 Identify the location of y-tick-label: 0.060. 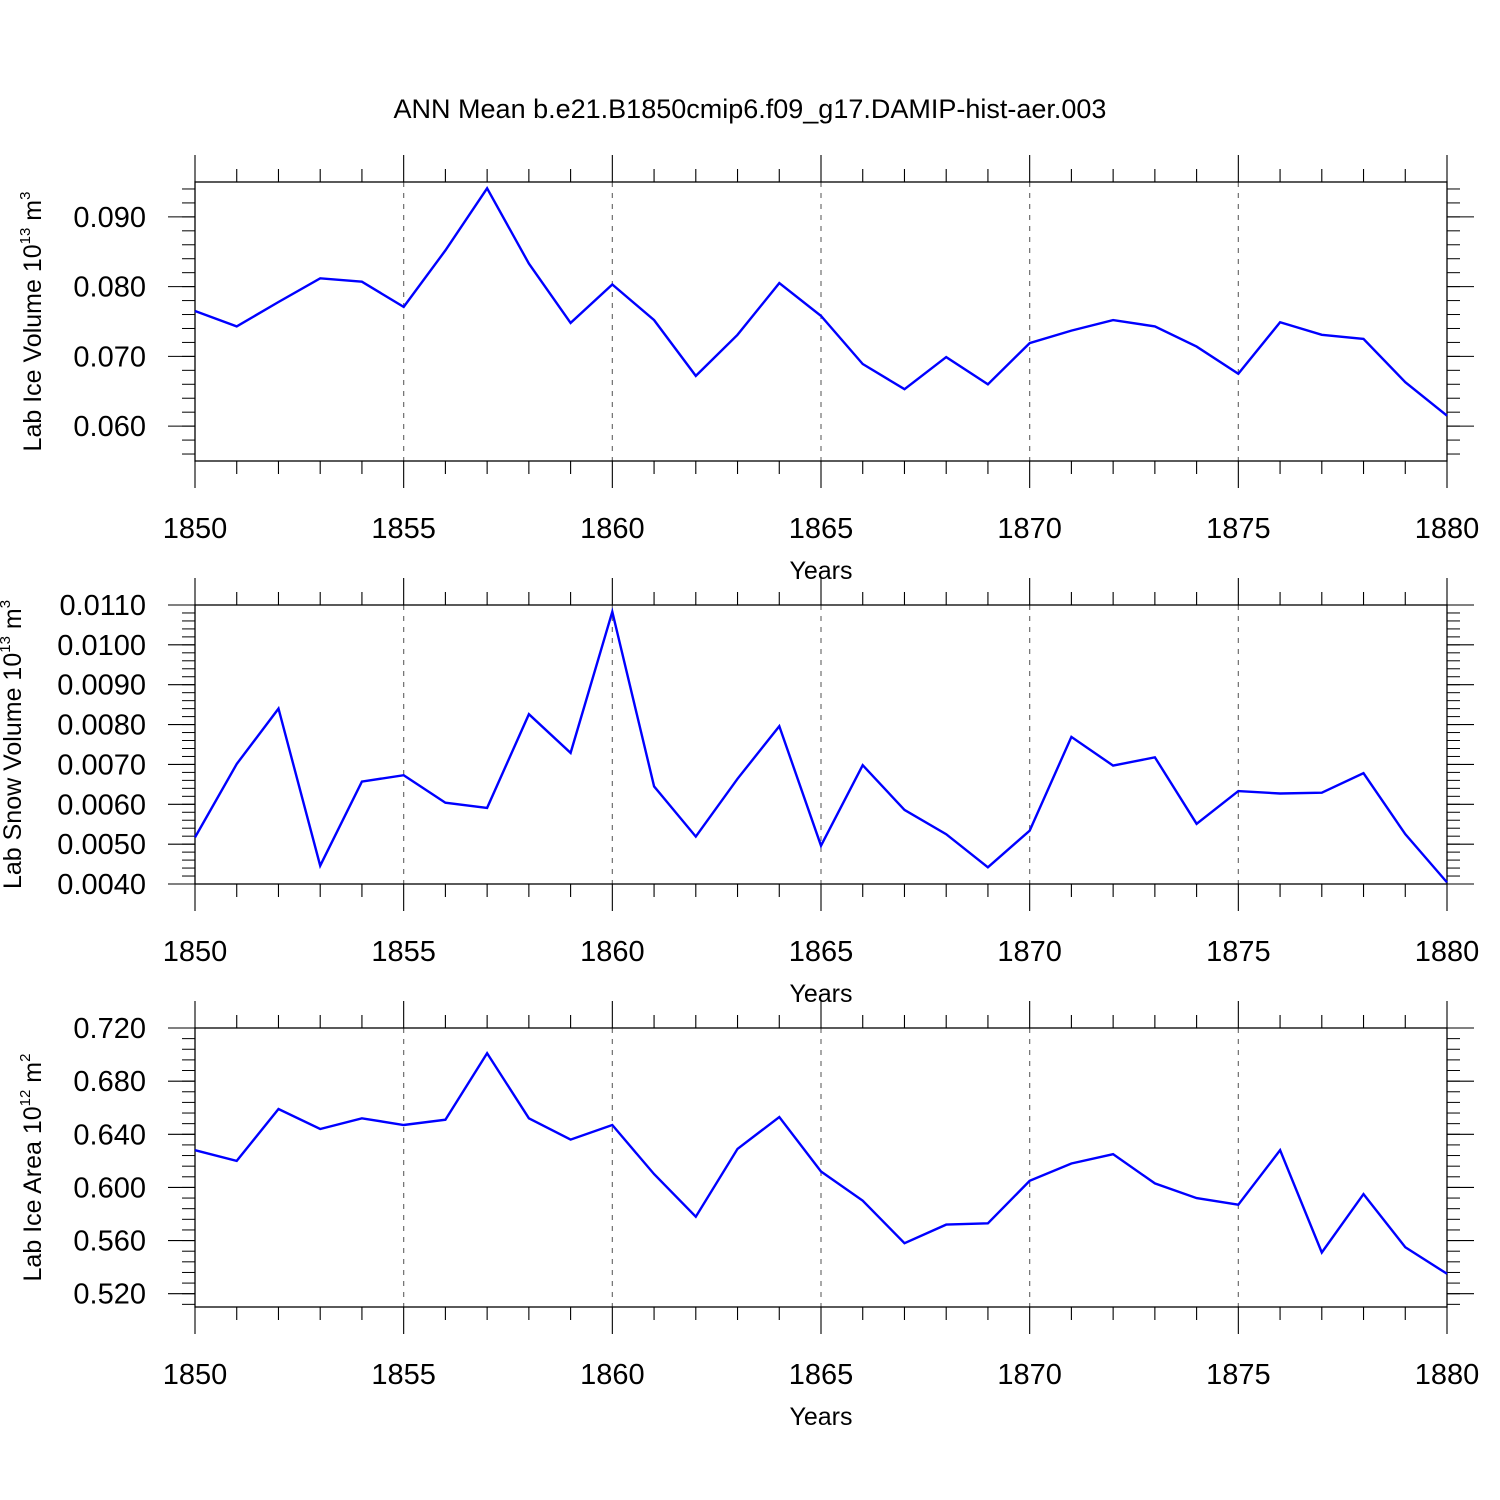
(109, 427).